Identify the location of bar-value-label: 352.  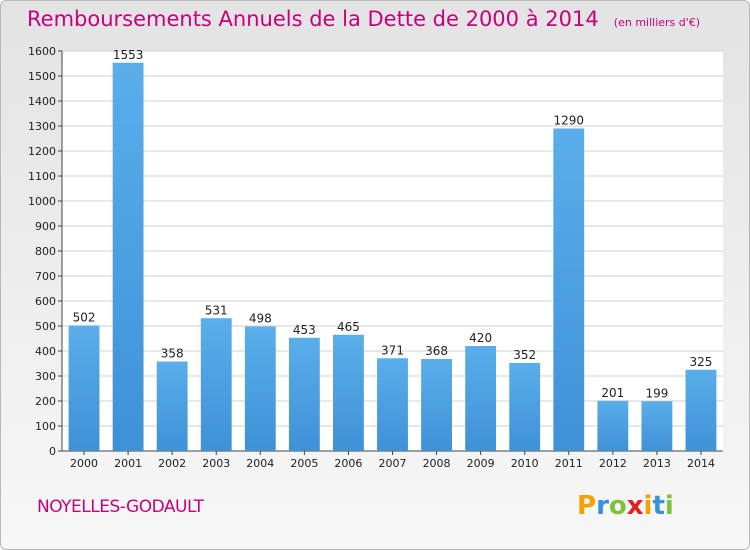
(524, 355).